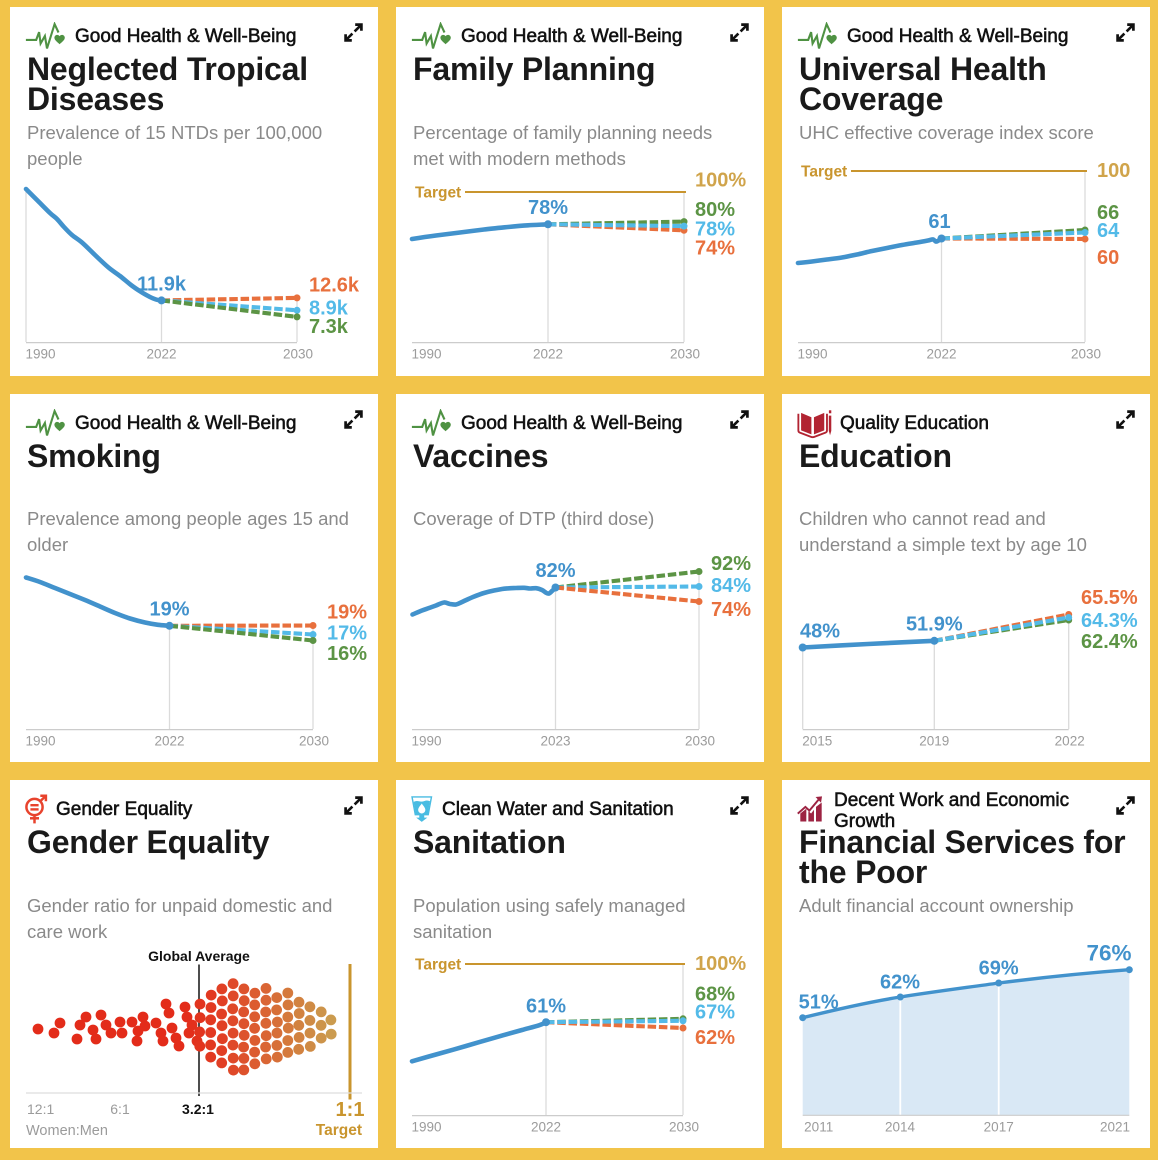  I want to click on svg-text: 2019, so click(934, 740).